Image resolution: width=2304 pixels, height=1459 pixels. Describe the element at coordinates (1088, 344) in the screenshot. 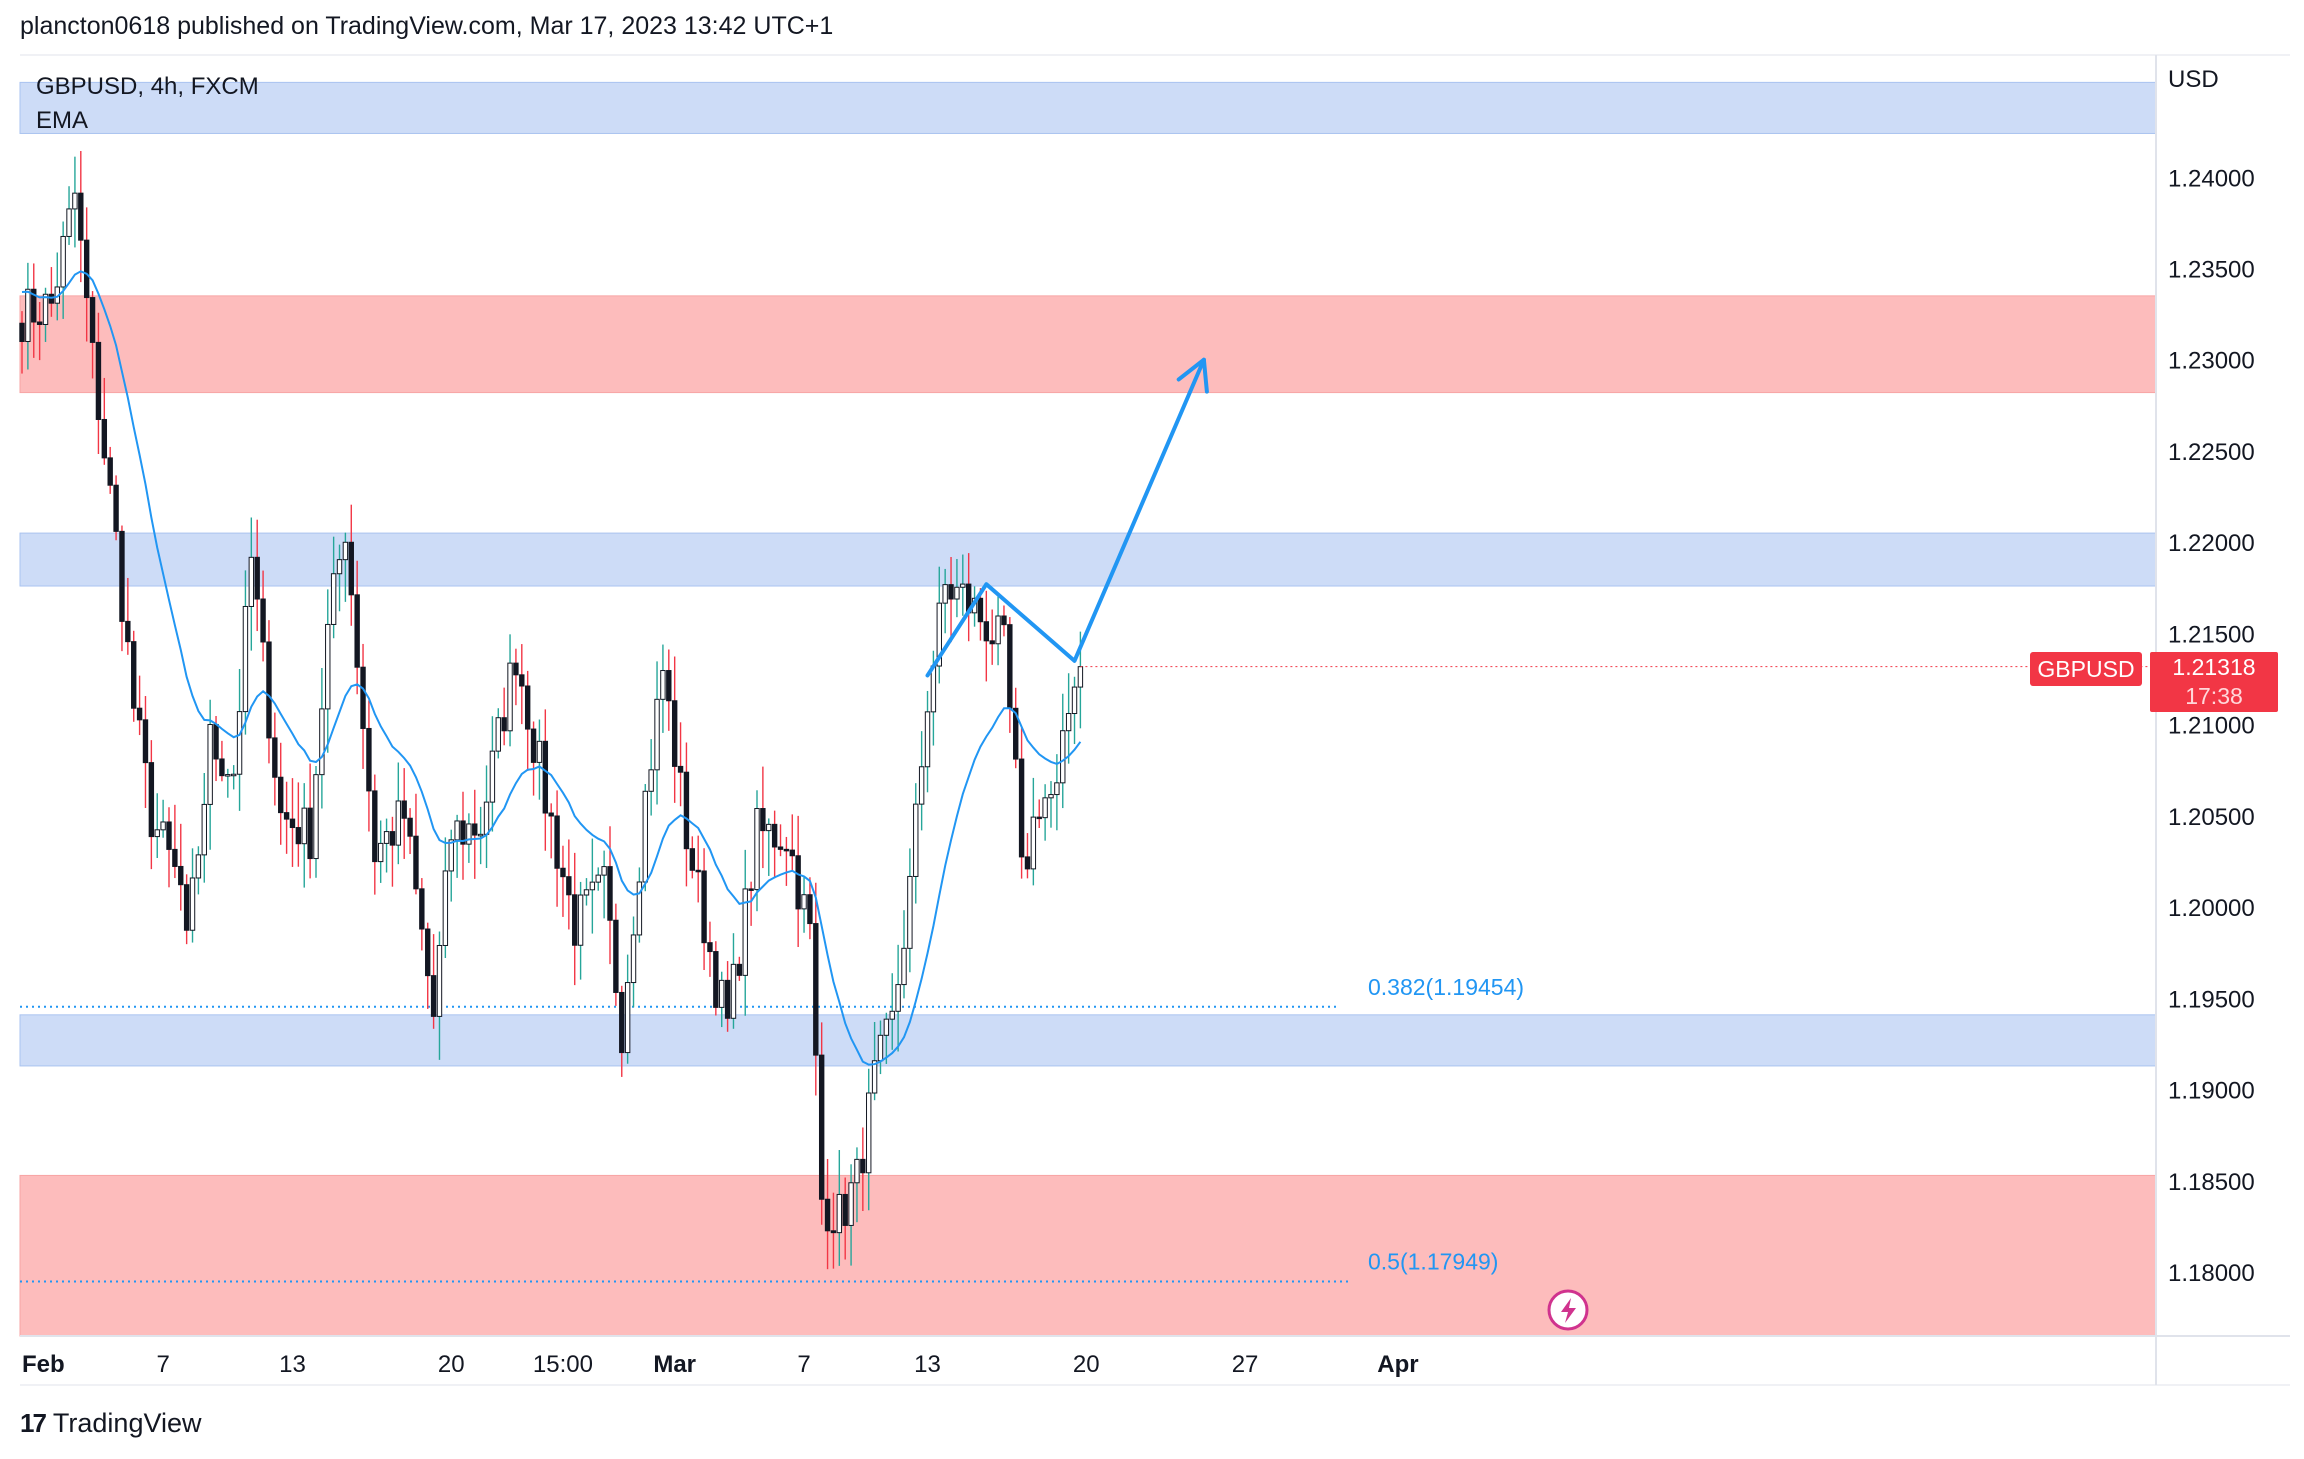

I see `zone-supply-red` at that location.